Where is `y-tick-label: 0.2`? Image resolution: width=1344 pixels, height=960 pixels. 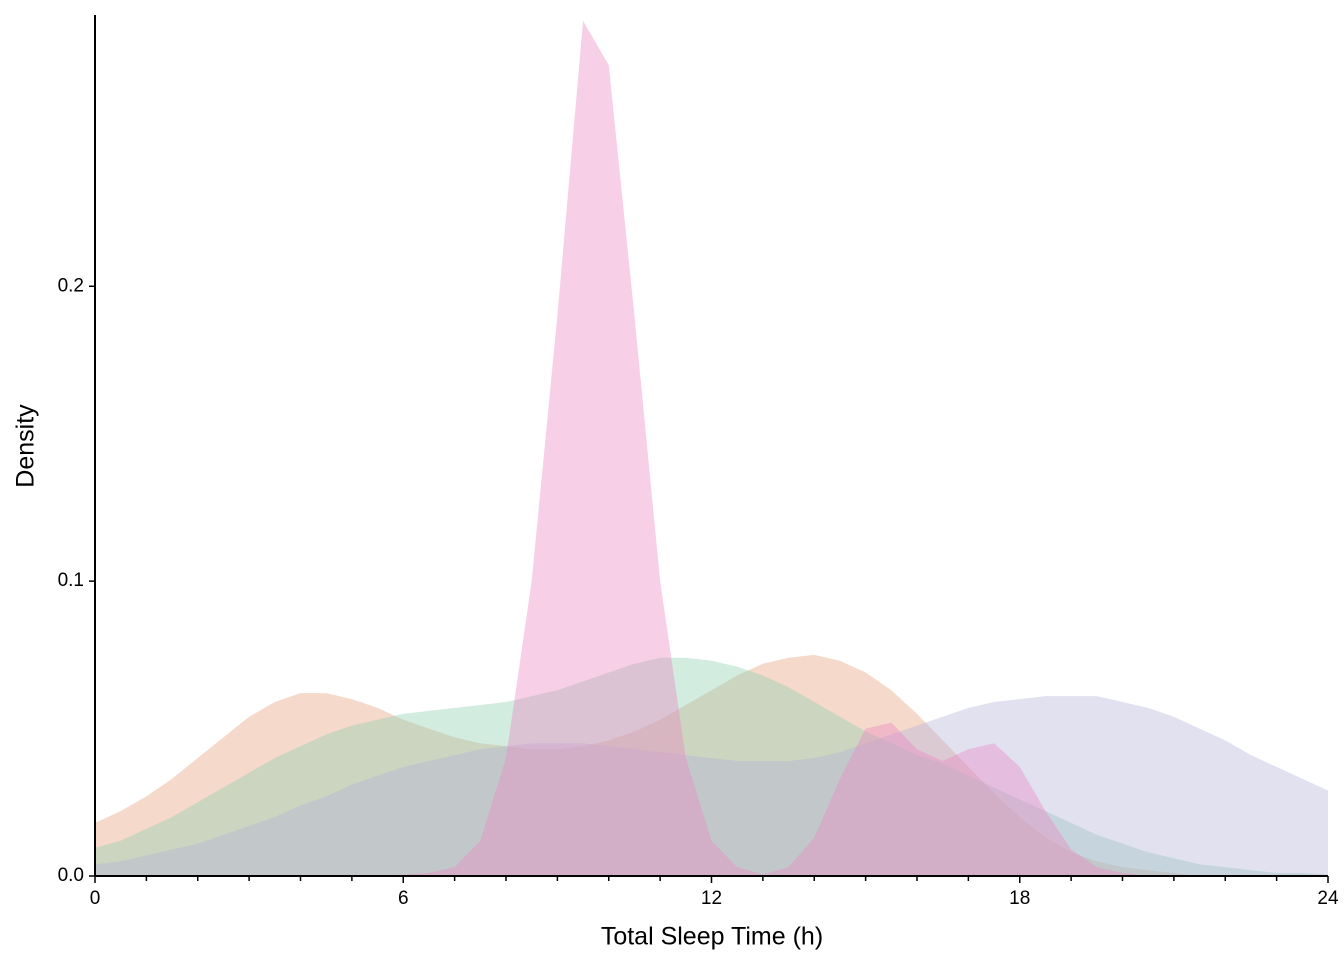
y-tick-label: 0.2 is located at coordinates (71, 285).